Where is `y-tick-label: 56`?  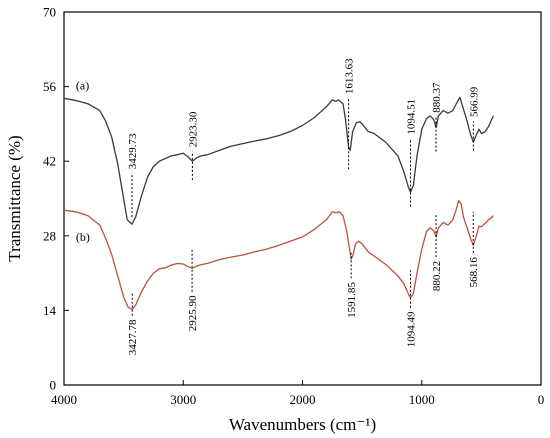
y-tick-label: 56 is located at coordinates (50, 86).